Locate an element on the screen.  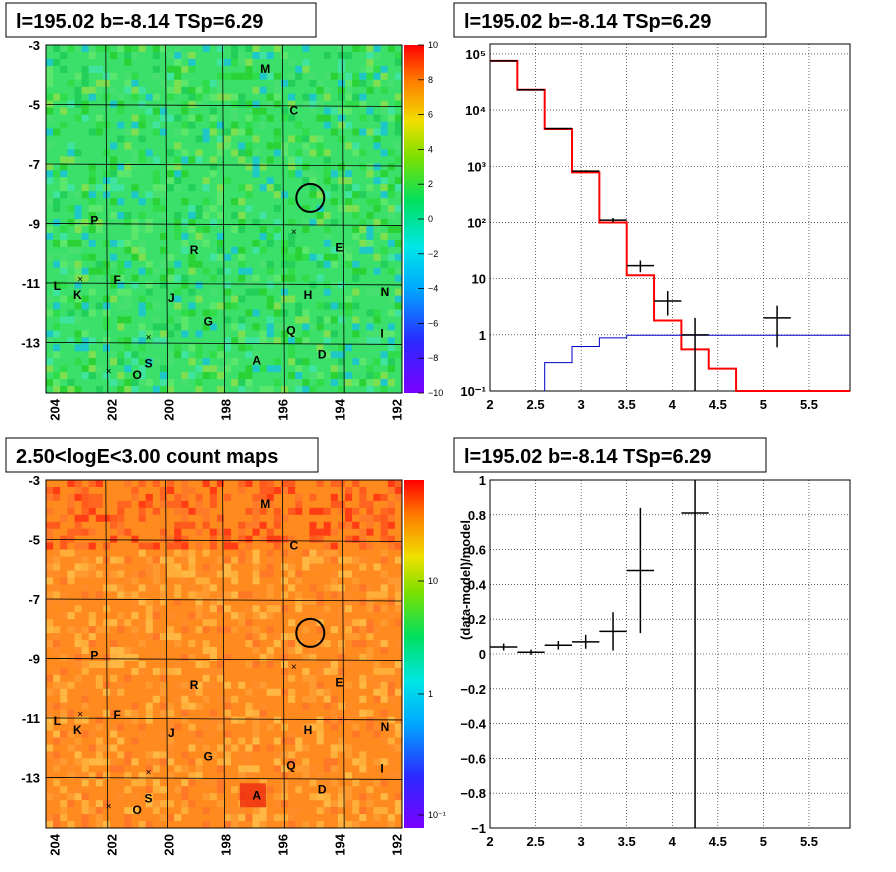
x-tick-label: 2 is located at coordinates (489, 841).